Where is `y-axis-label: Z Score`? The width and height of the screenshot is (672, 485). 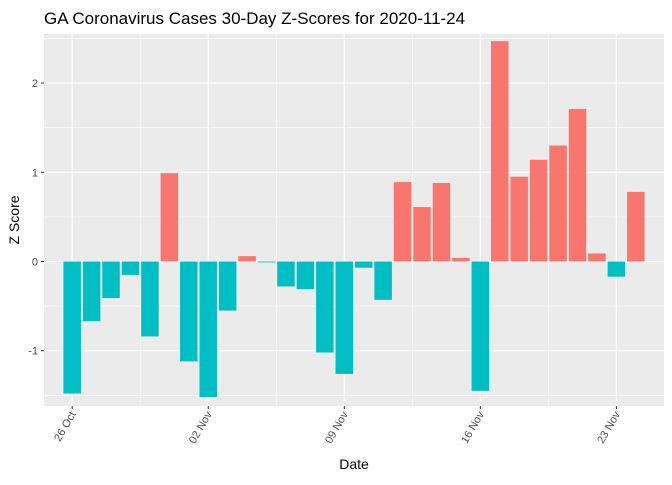
y-axis-label: Z Score is located at coordinates (14, 219).